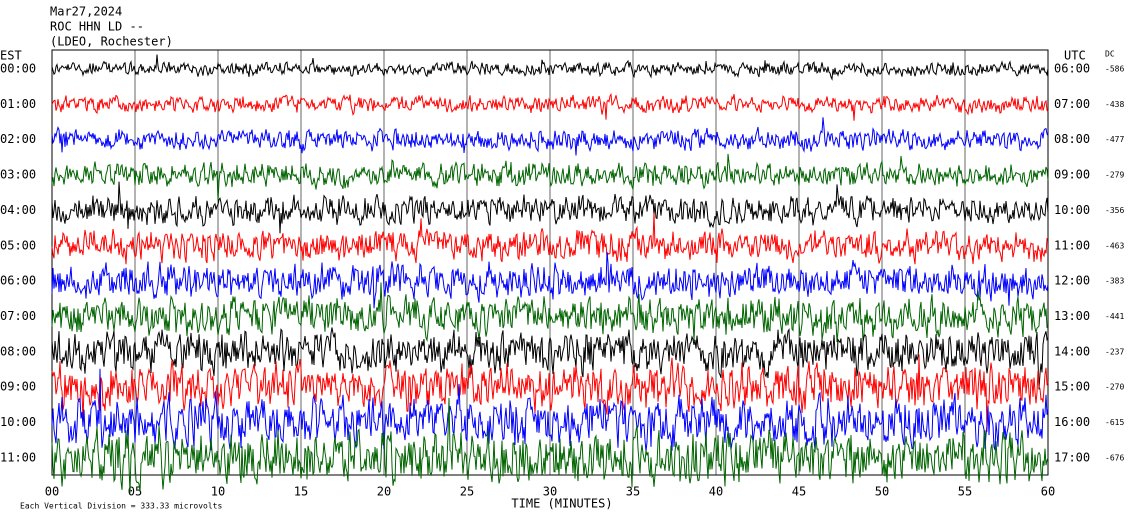  Describe the element at coordinates (18, 69) in the screenshot. I see `est-label: 00:00` at that location.